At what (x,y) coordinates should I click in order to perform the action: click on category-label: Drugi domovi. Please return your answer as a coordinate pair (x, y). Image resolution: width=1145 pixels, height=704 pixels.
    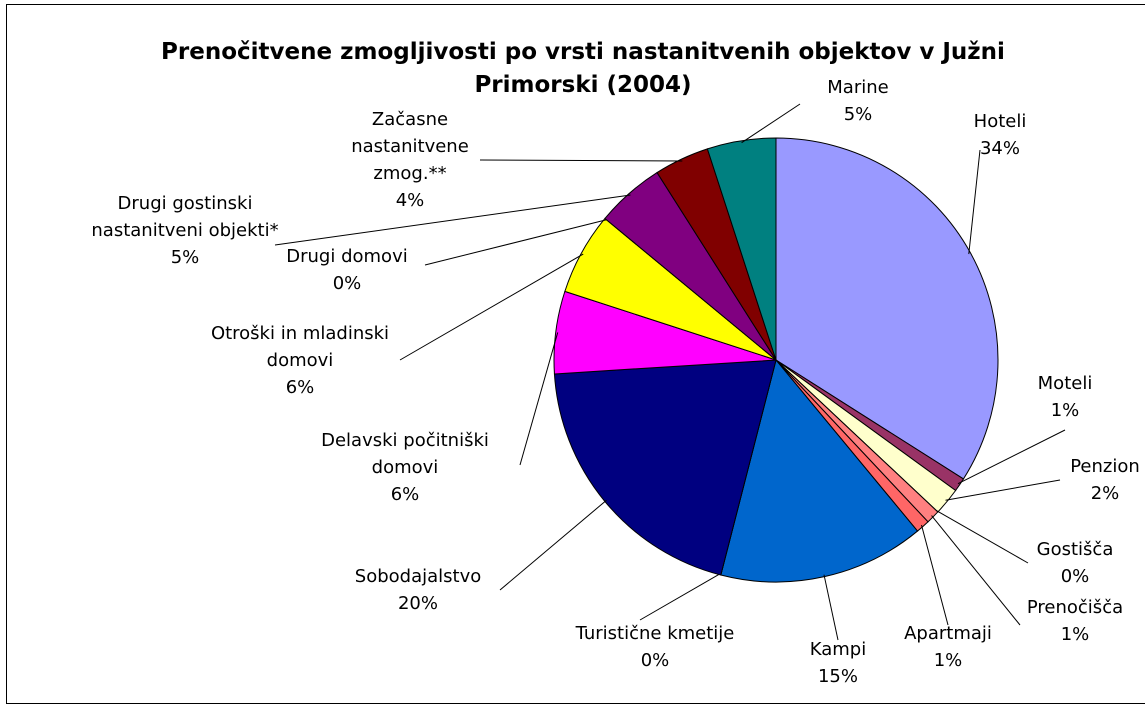
    Looking at the image, I should click on (347, 256).